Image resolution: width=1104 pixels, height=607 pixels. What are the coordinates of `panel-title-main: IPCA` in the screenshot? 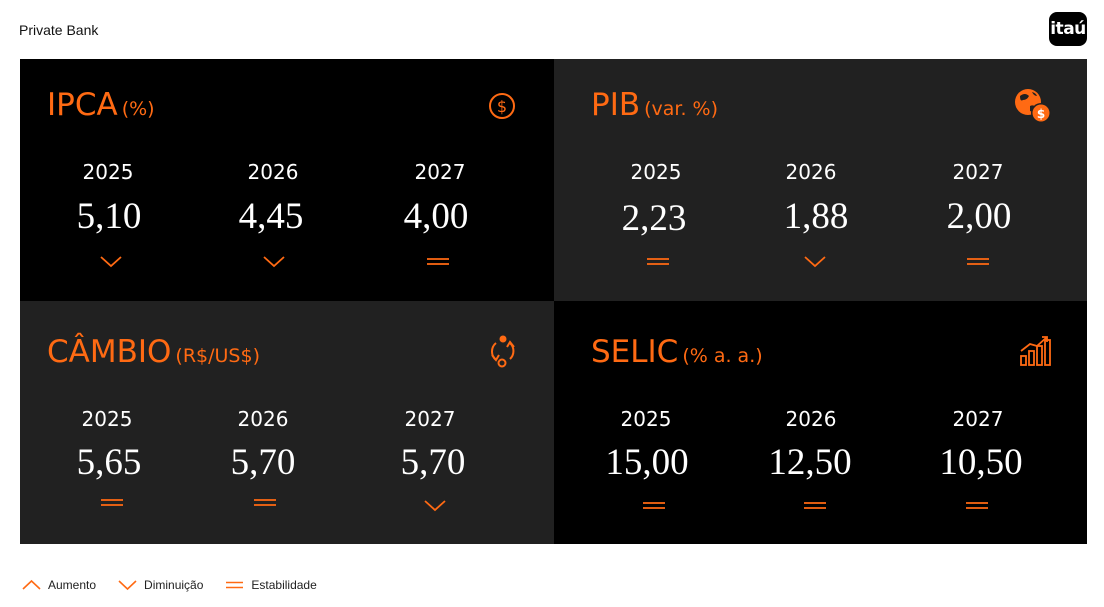 It's located at (82, 105).